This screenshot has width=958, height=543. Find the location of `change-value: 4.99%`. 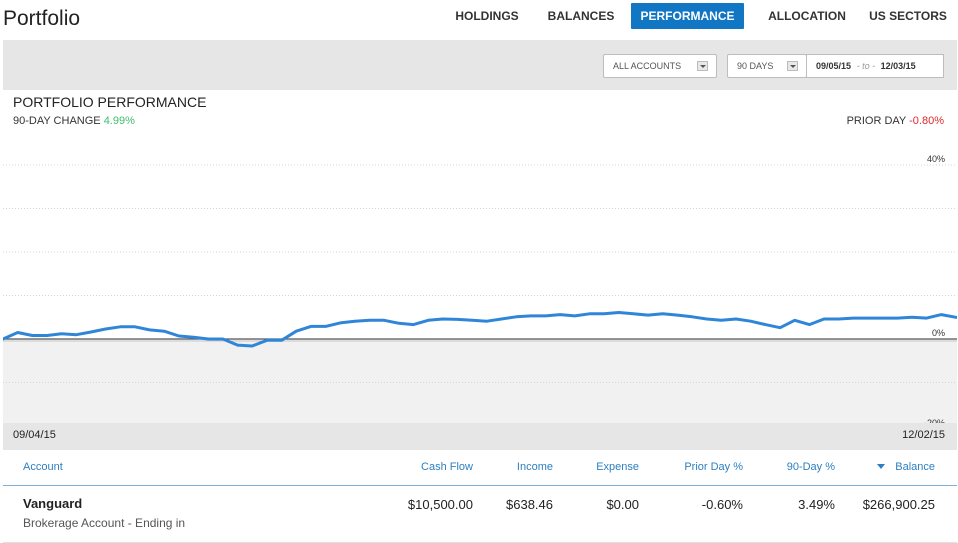

change-value: 4.99% is located at coordinates (119, 121).